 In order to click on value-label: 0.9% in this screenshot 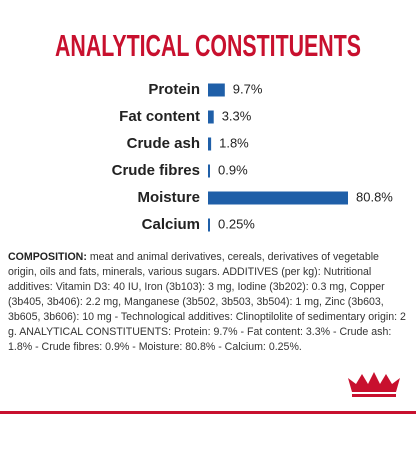, I will do `click(233, 169)`.